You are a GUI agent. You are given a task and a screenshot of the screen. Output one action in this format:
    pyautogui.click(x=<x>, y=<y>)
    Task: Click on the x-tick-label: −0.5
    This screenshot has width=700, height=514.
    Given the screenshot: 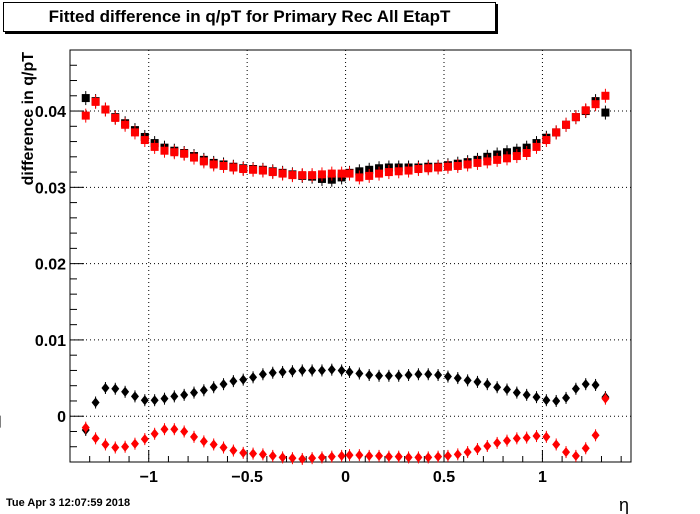 What is the action you would take?
    pyautogui.click(x=247, y=477)
    